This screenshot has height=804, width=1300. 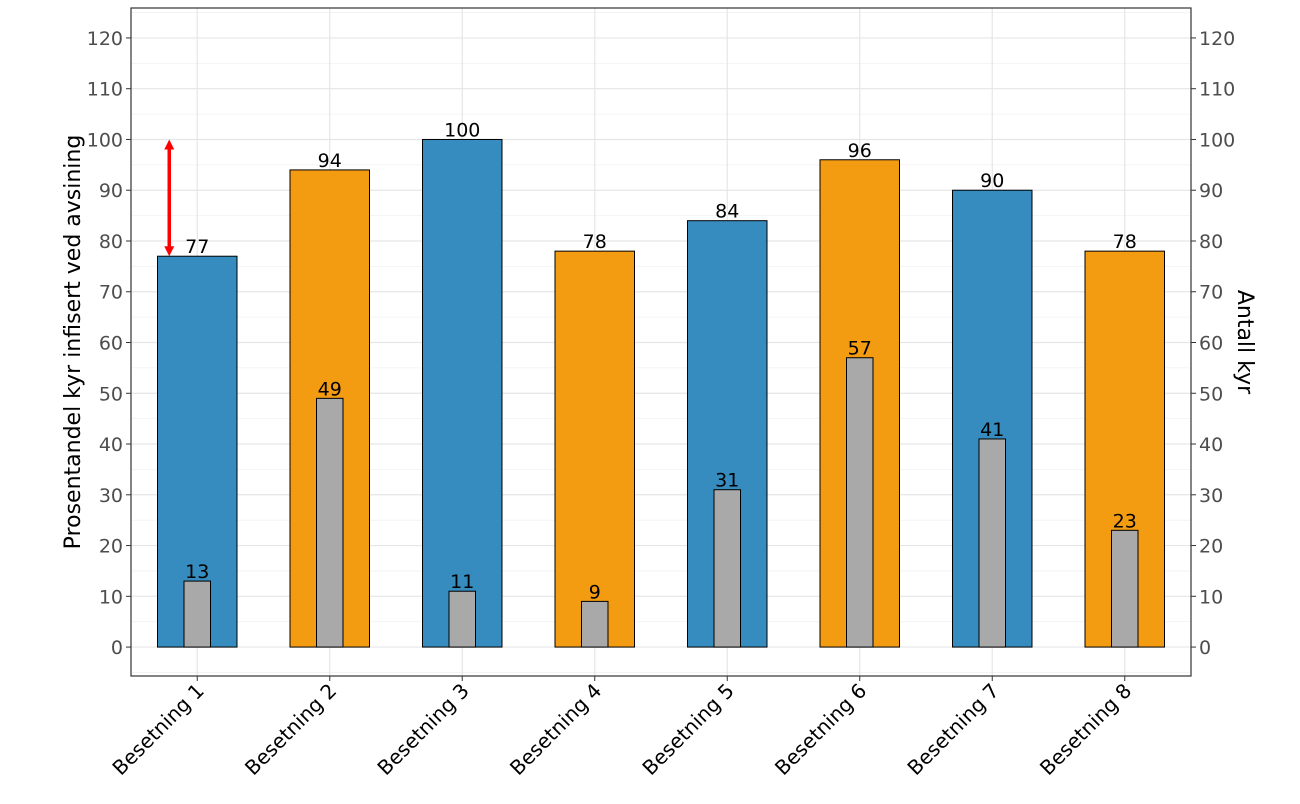 I want to click on x-tick-label: Besetning 2, so click(x=290, y=729).